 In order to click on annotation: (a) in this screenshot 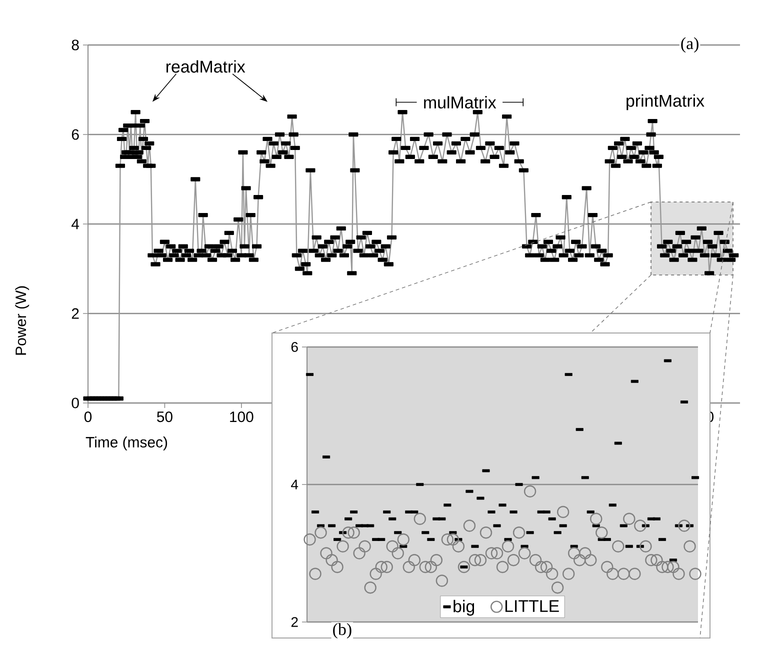, I will do `click(689, 45)`.